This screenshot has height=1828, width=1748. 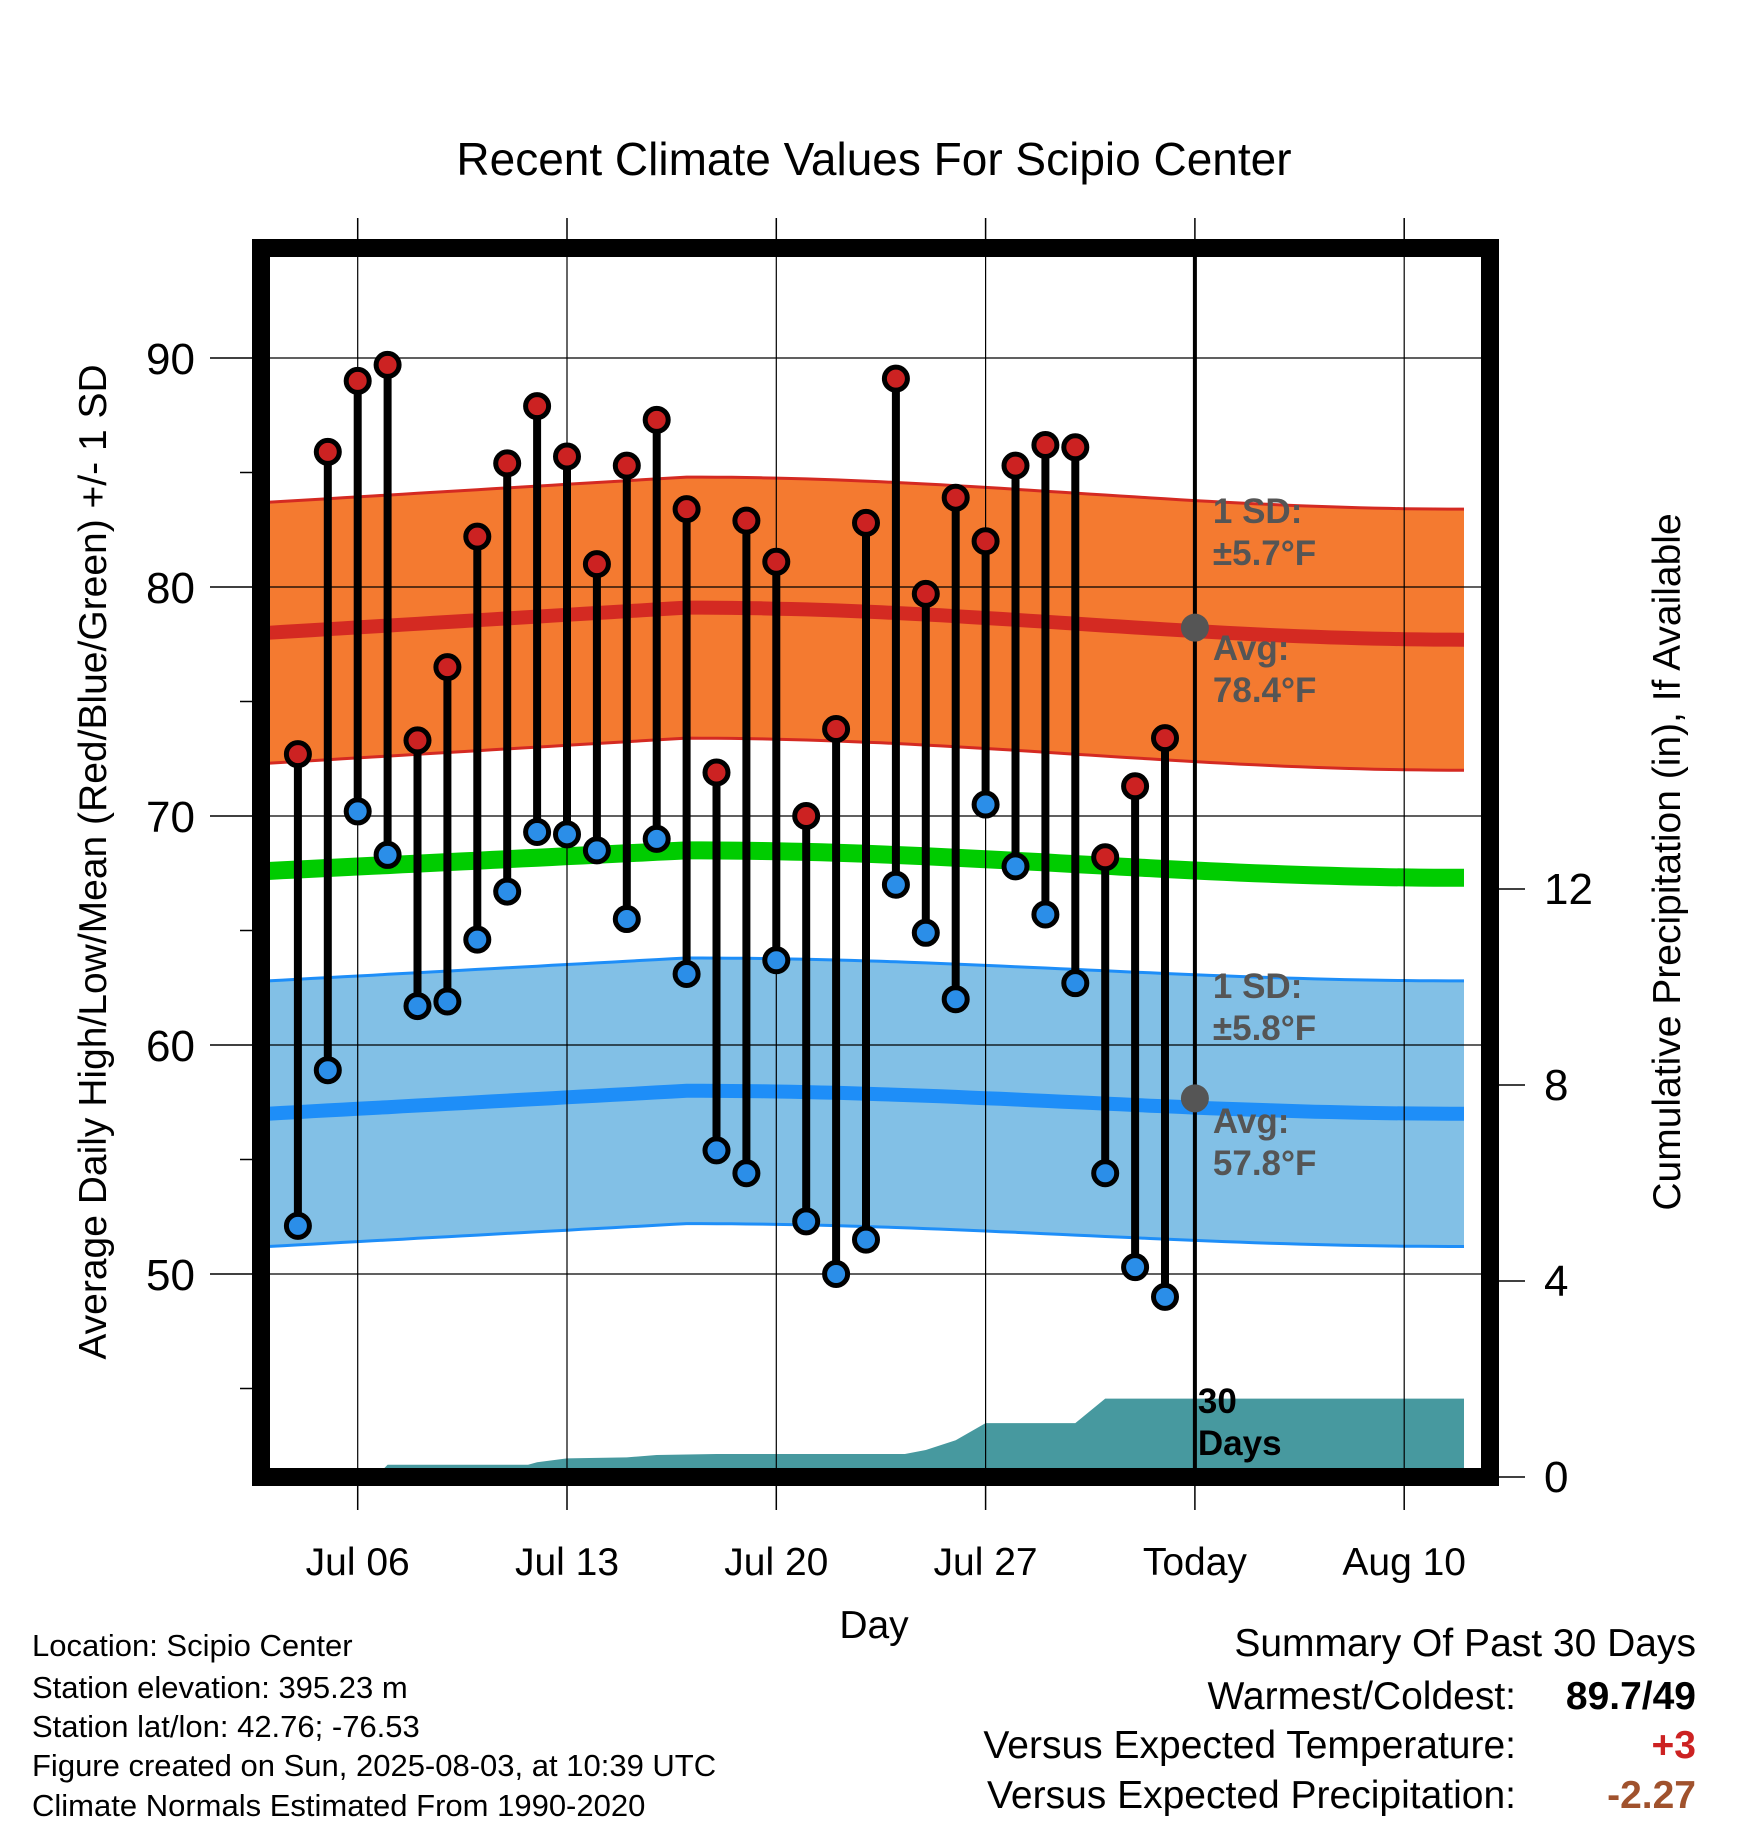 I want to click on precip-area, so click(x=866, y=1437).